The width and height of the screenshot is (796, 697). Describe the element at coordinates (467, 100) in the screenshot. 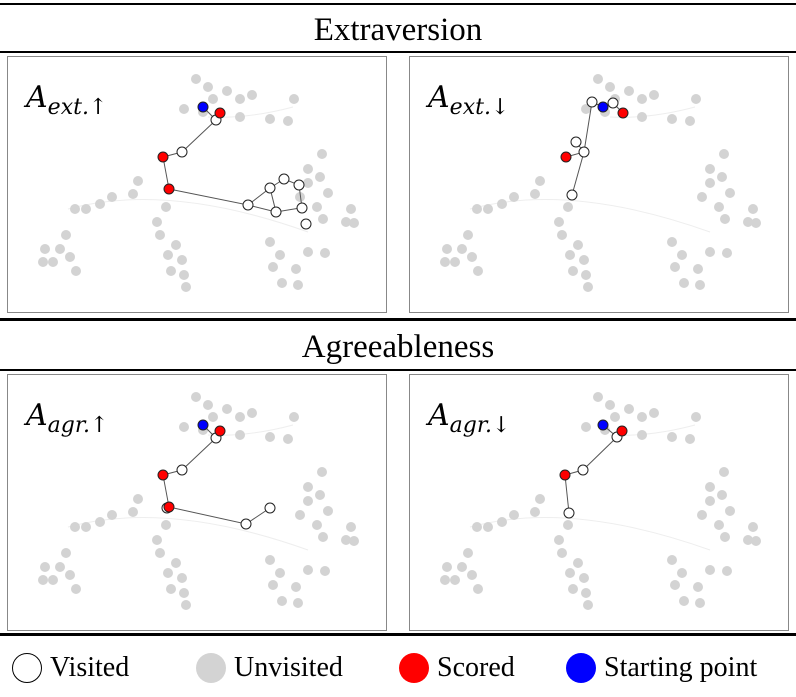

I see `panel-label: Aext.↓` at that location.